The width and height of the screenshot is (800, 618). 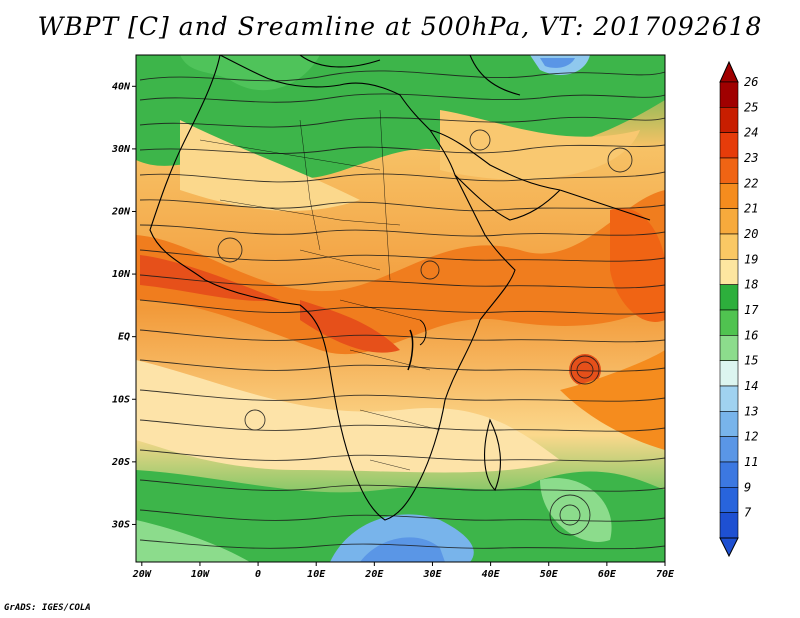 What do you see at coordinates (751, 259) in the screenshot?
I see `colorbar-label: 19` at bounding box center [751, 259].